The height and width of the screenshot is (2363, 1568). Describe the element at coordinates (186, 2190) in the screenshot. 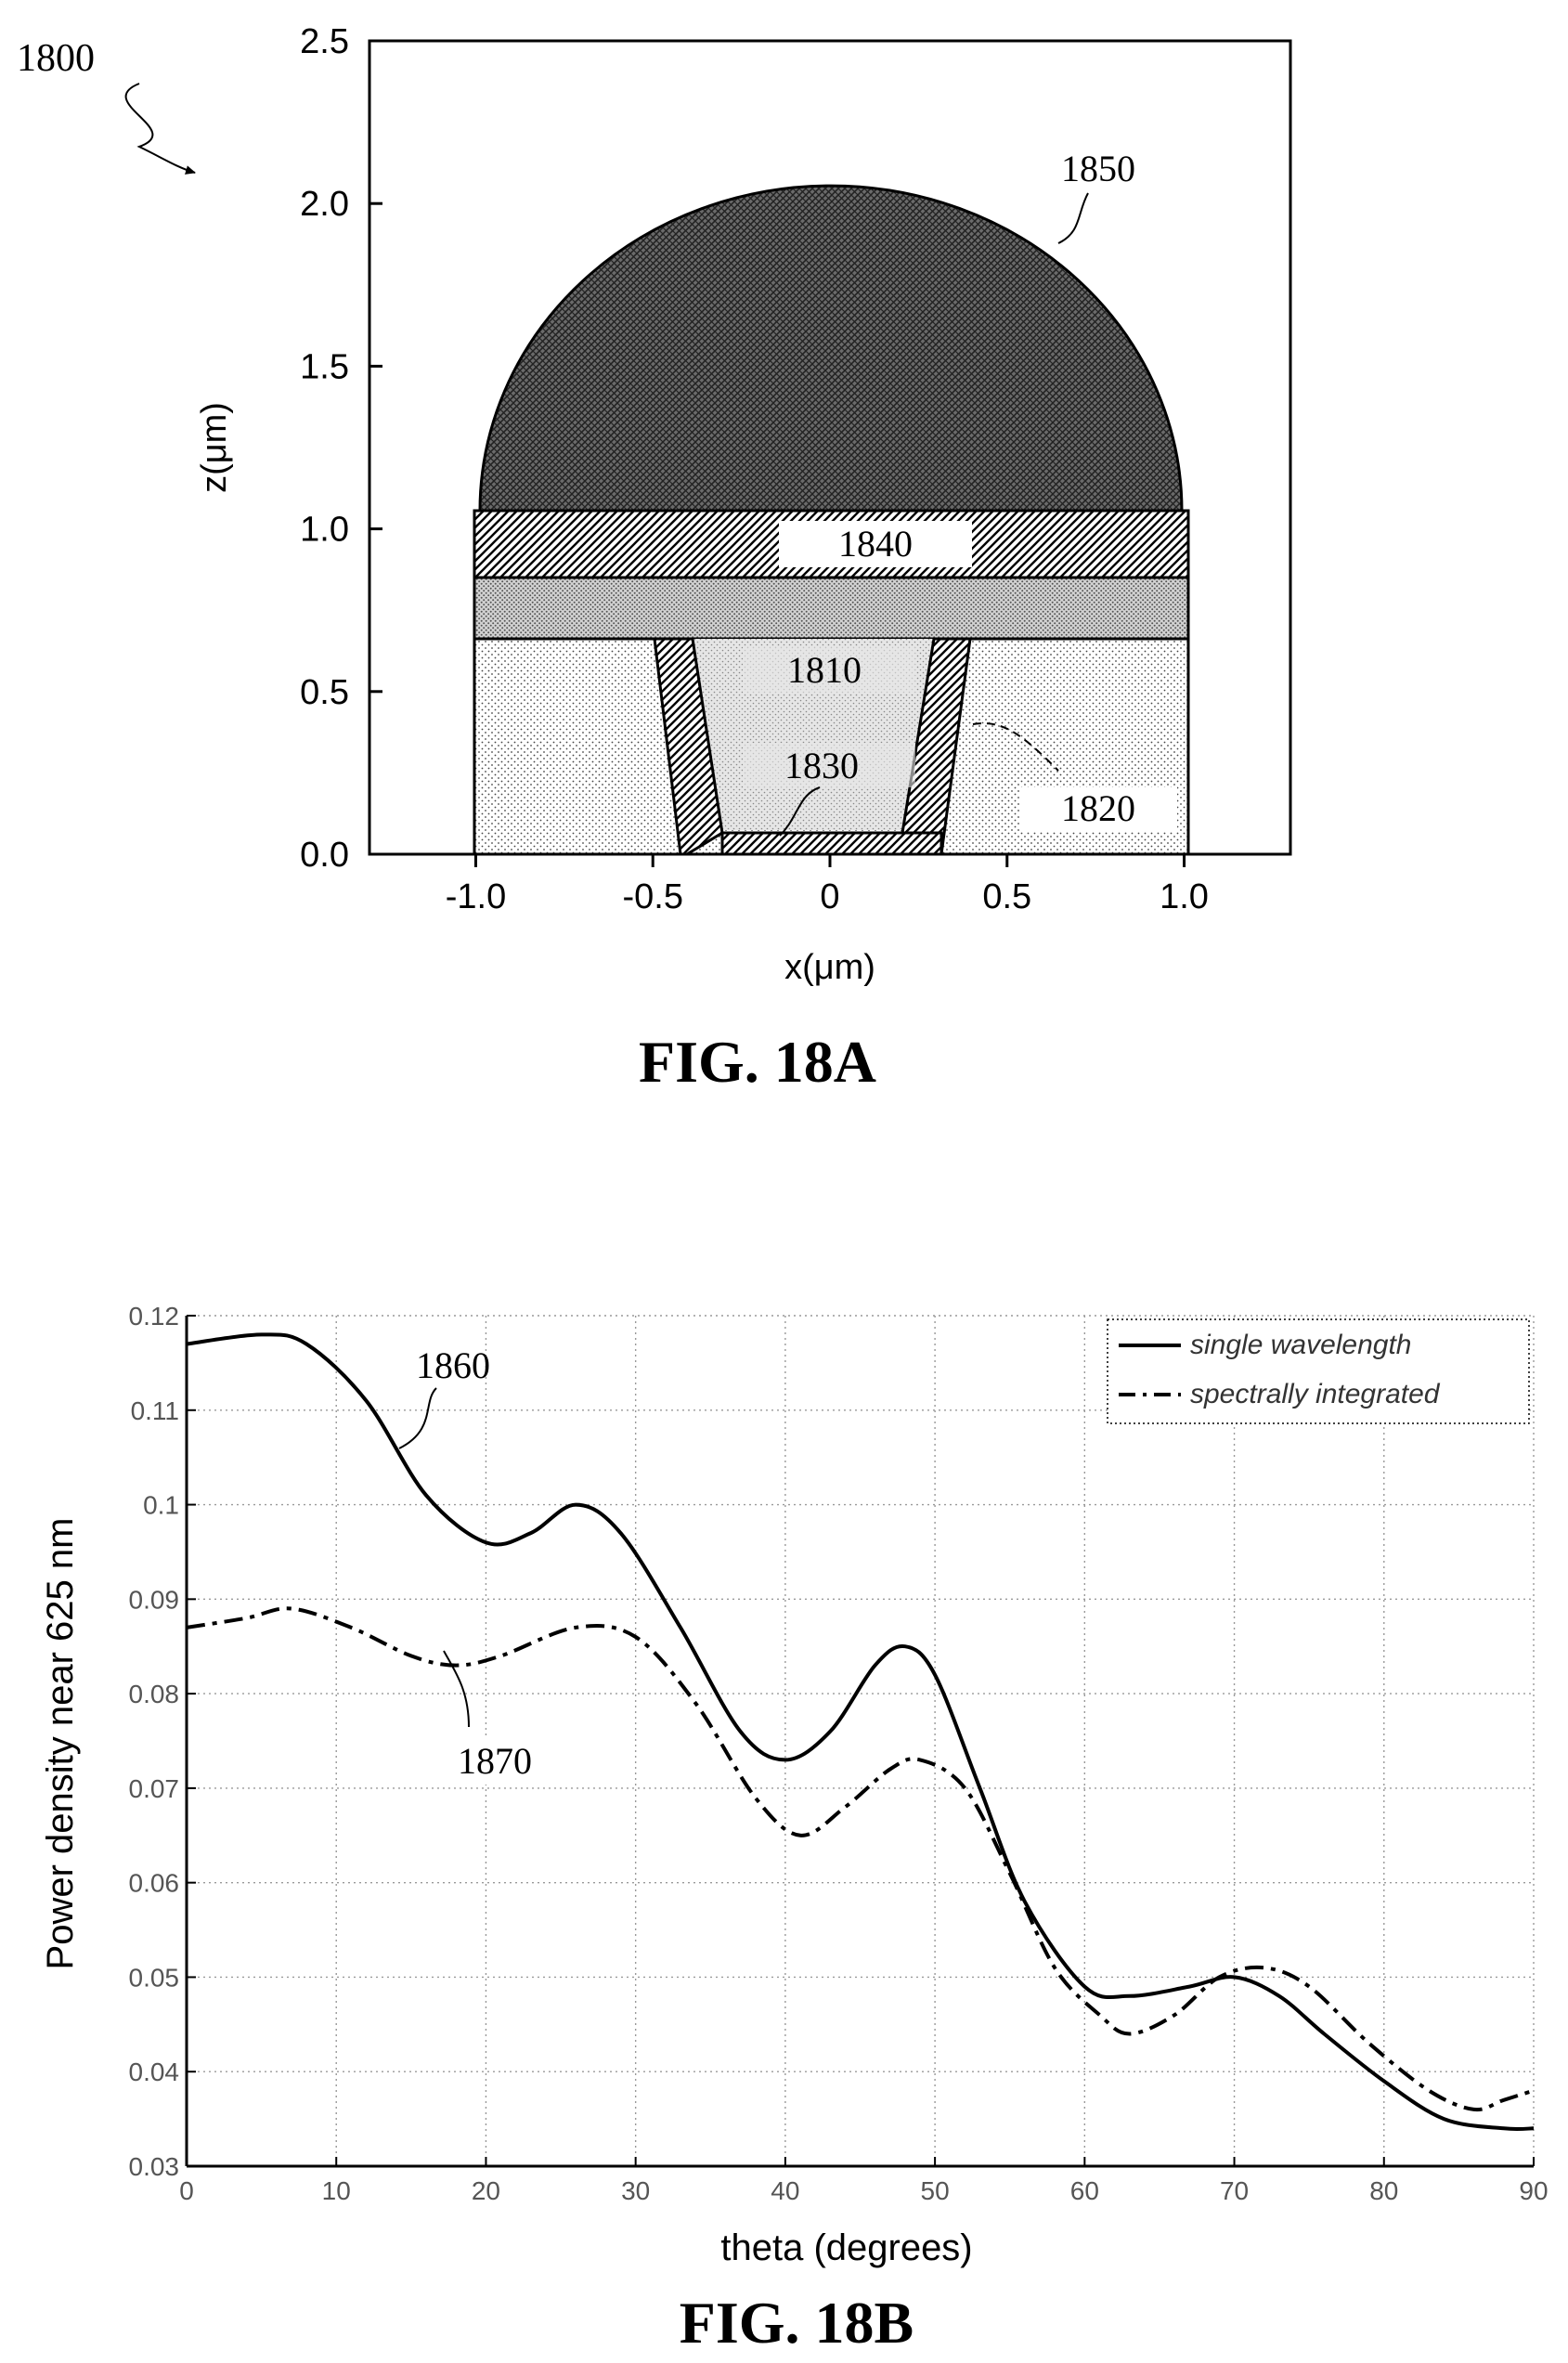

I see `fig18b-xtick-label: 0` at that location.